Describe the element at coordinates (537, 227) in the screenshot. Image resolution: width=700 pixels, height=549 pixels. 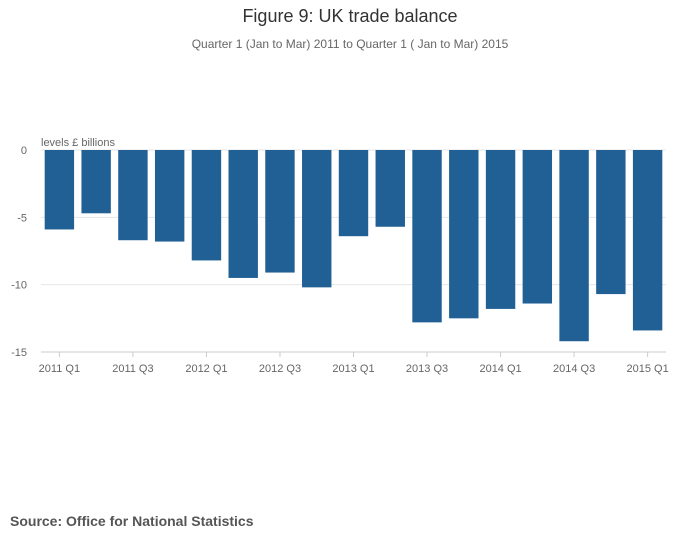
I see `bar-2014-q2` at that location.